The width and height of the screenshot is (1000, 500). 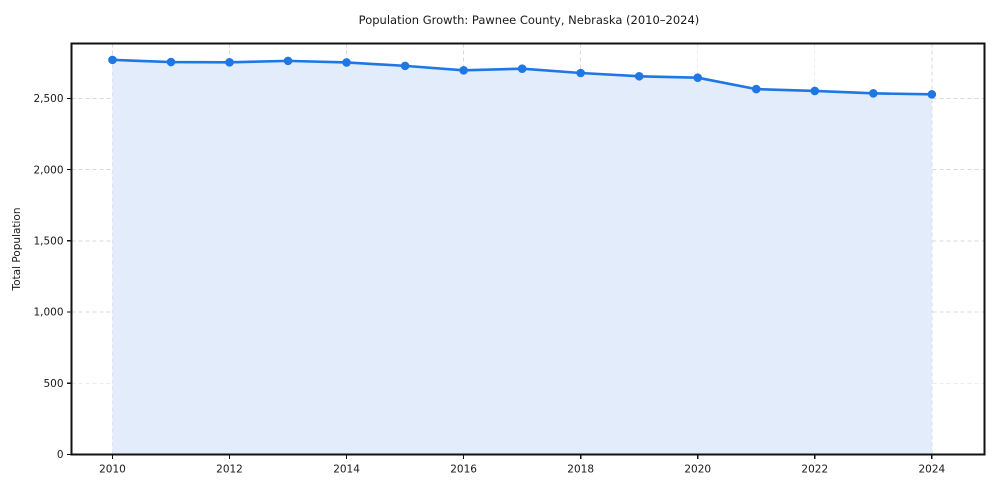 What do you see at coordinates (112, 470) in the screenshot?
I see `x-tick-label: 2010` at bounding box center [112, 470].